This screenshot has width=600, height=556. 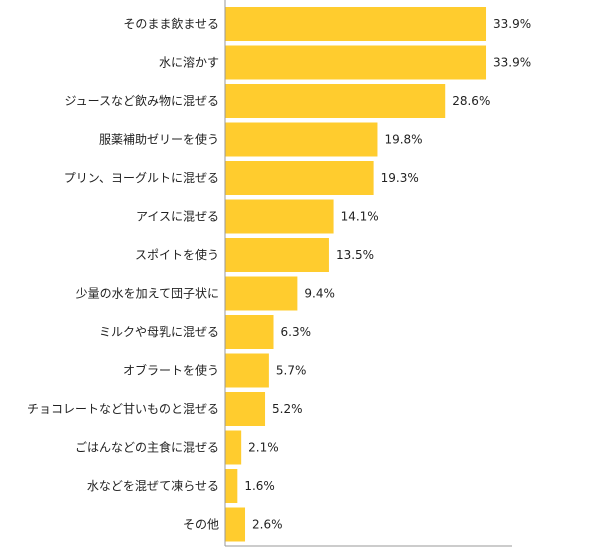 I want to click on value-label: 14.1%, so click(x=360, y=217).